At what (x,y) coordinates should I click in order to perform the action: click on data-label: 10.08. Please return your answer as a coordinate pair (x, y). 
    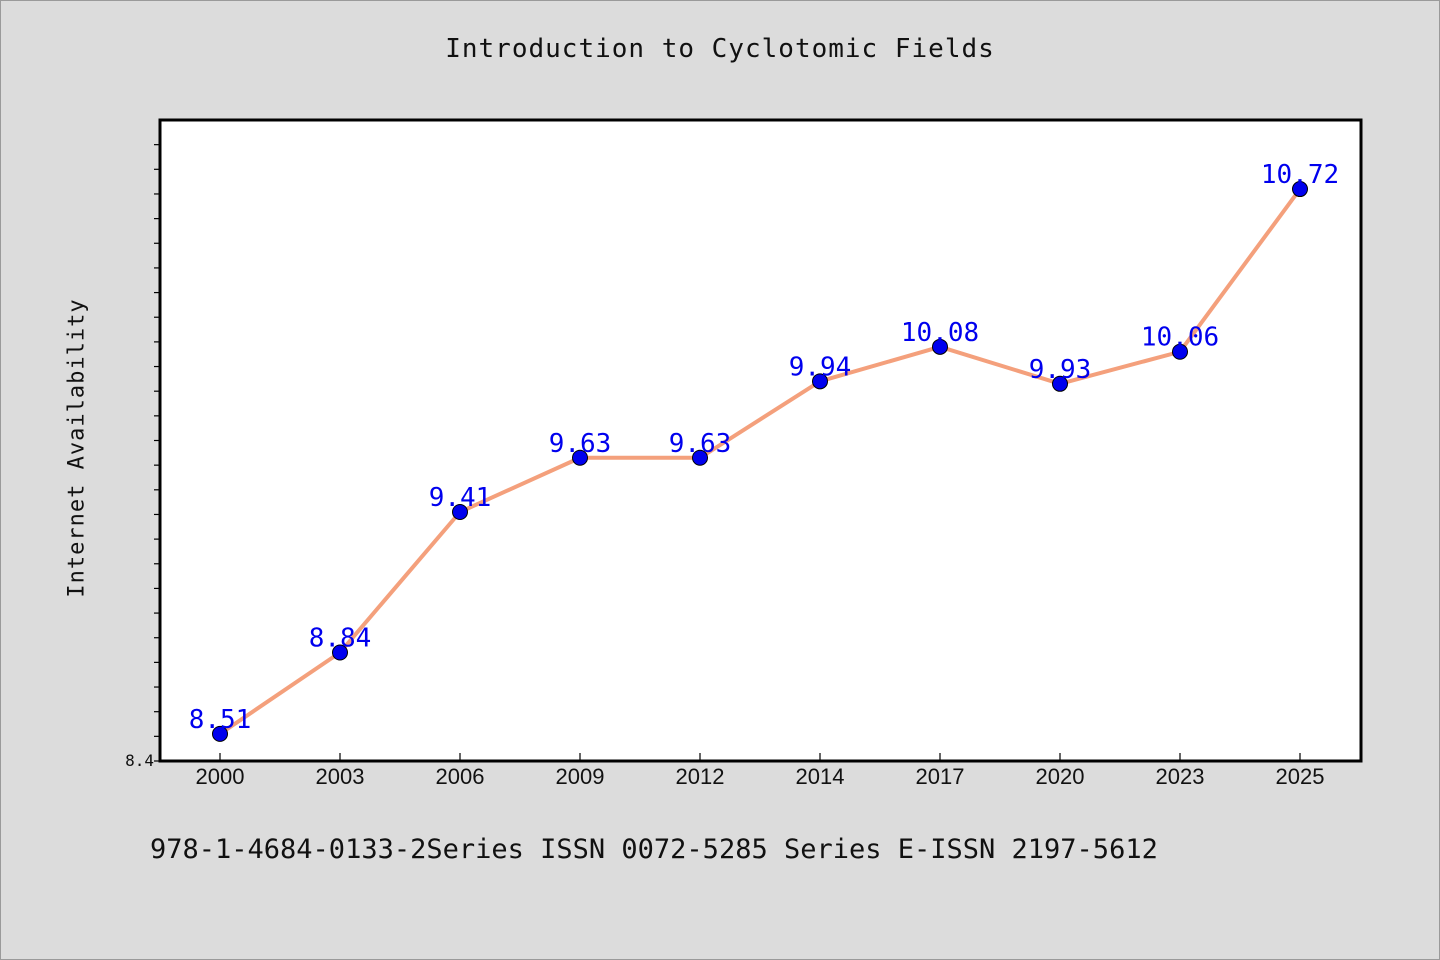
    Looking at the image, I should click on (940, 333).